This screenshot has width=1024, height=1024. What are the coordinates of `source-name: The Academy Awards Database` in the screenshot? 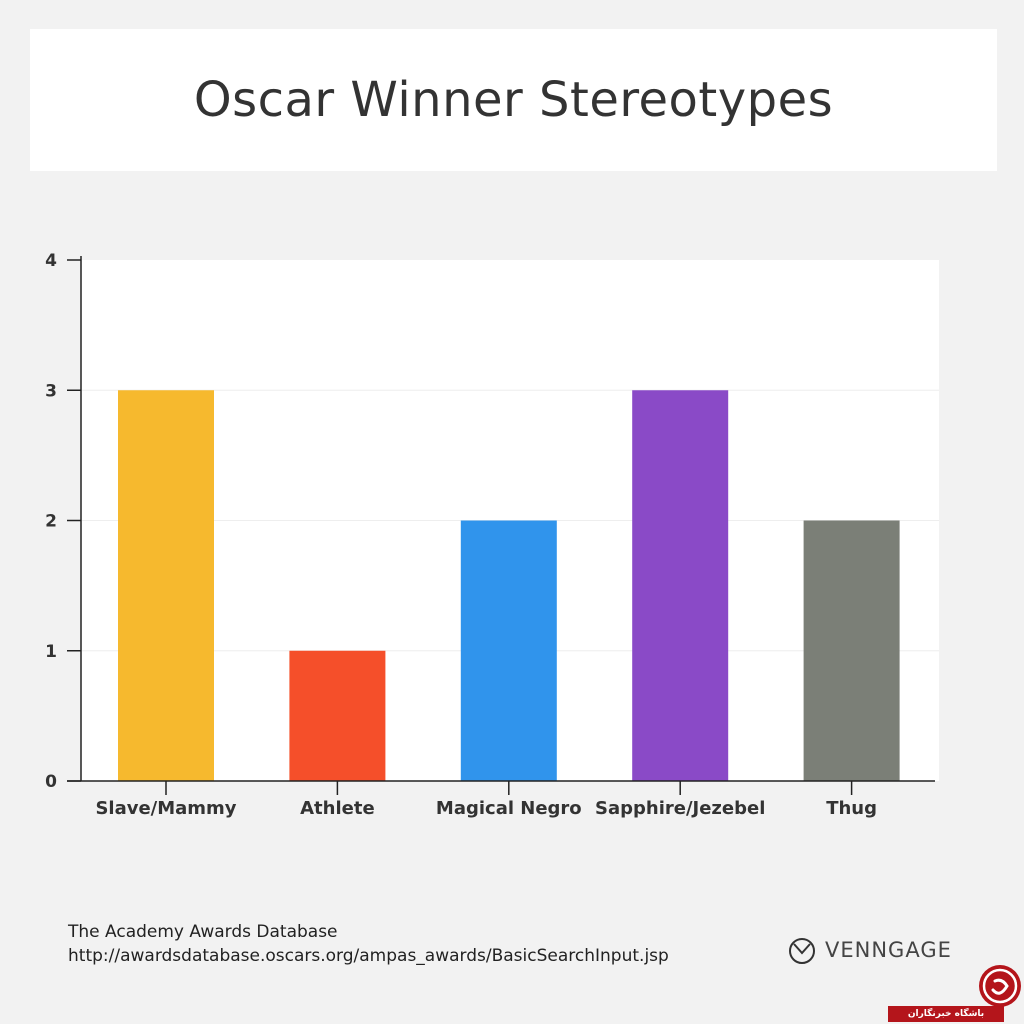 It's located at (203, 932).